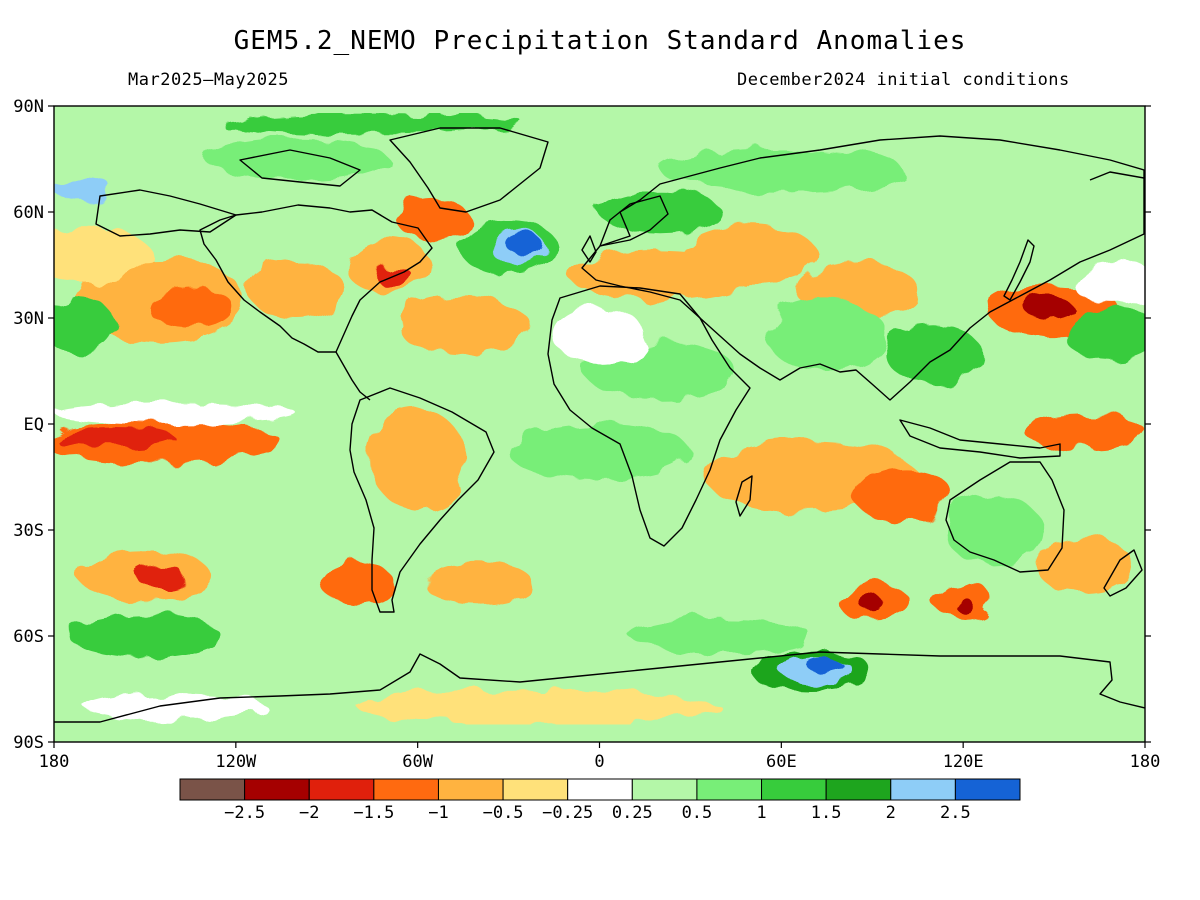 The width and height of the screenshot is (1200, 900). Describe the element at coordinates (166, 213) in the screenshot. I see `coastline-alaska` at that location.